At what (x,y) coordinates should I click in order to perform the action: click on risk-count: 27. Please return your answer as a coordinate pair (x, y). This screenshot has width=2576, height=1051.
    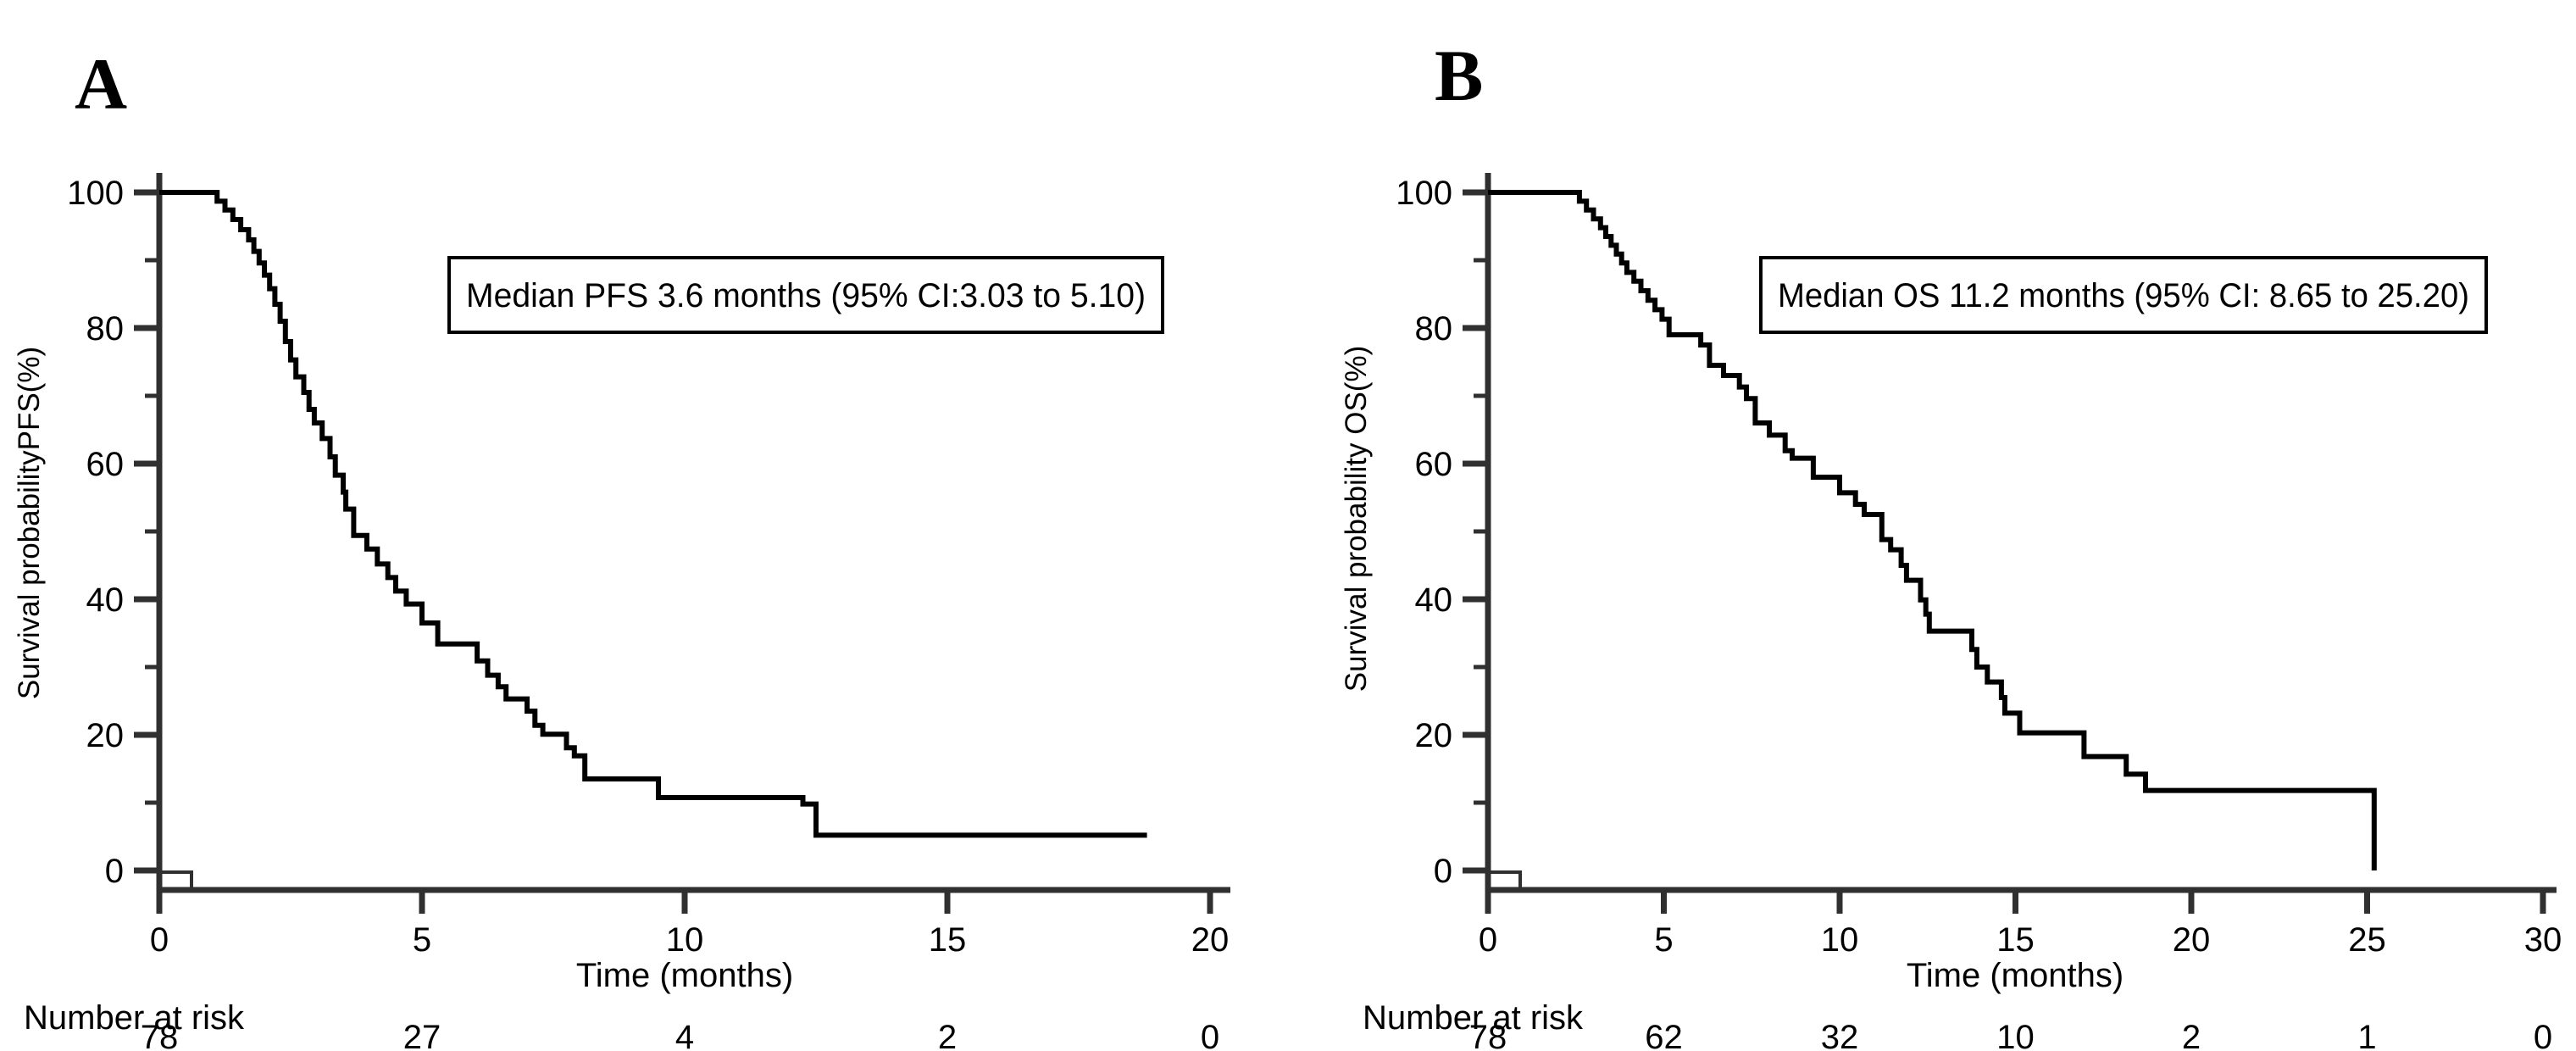
    Looking at the image, I should click on (422, 1035).